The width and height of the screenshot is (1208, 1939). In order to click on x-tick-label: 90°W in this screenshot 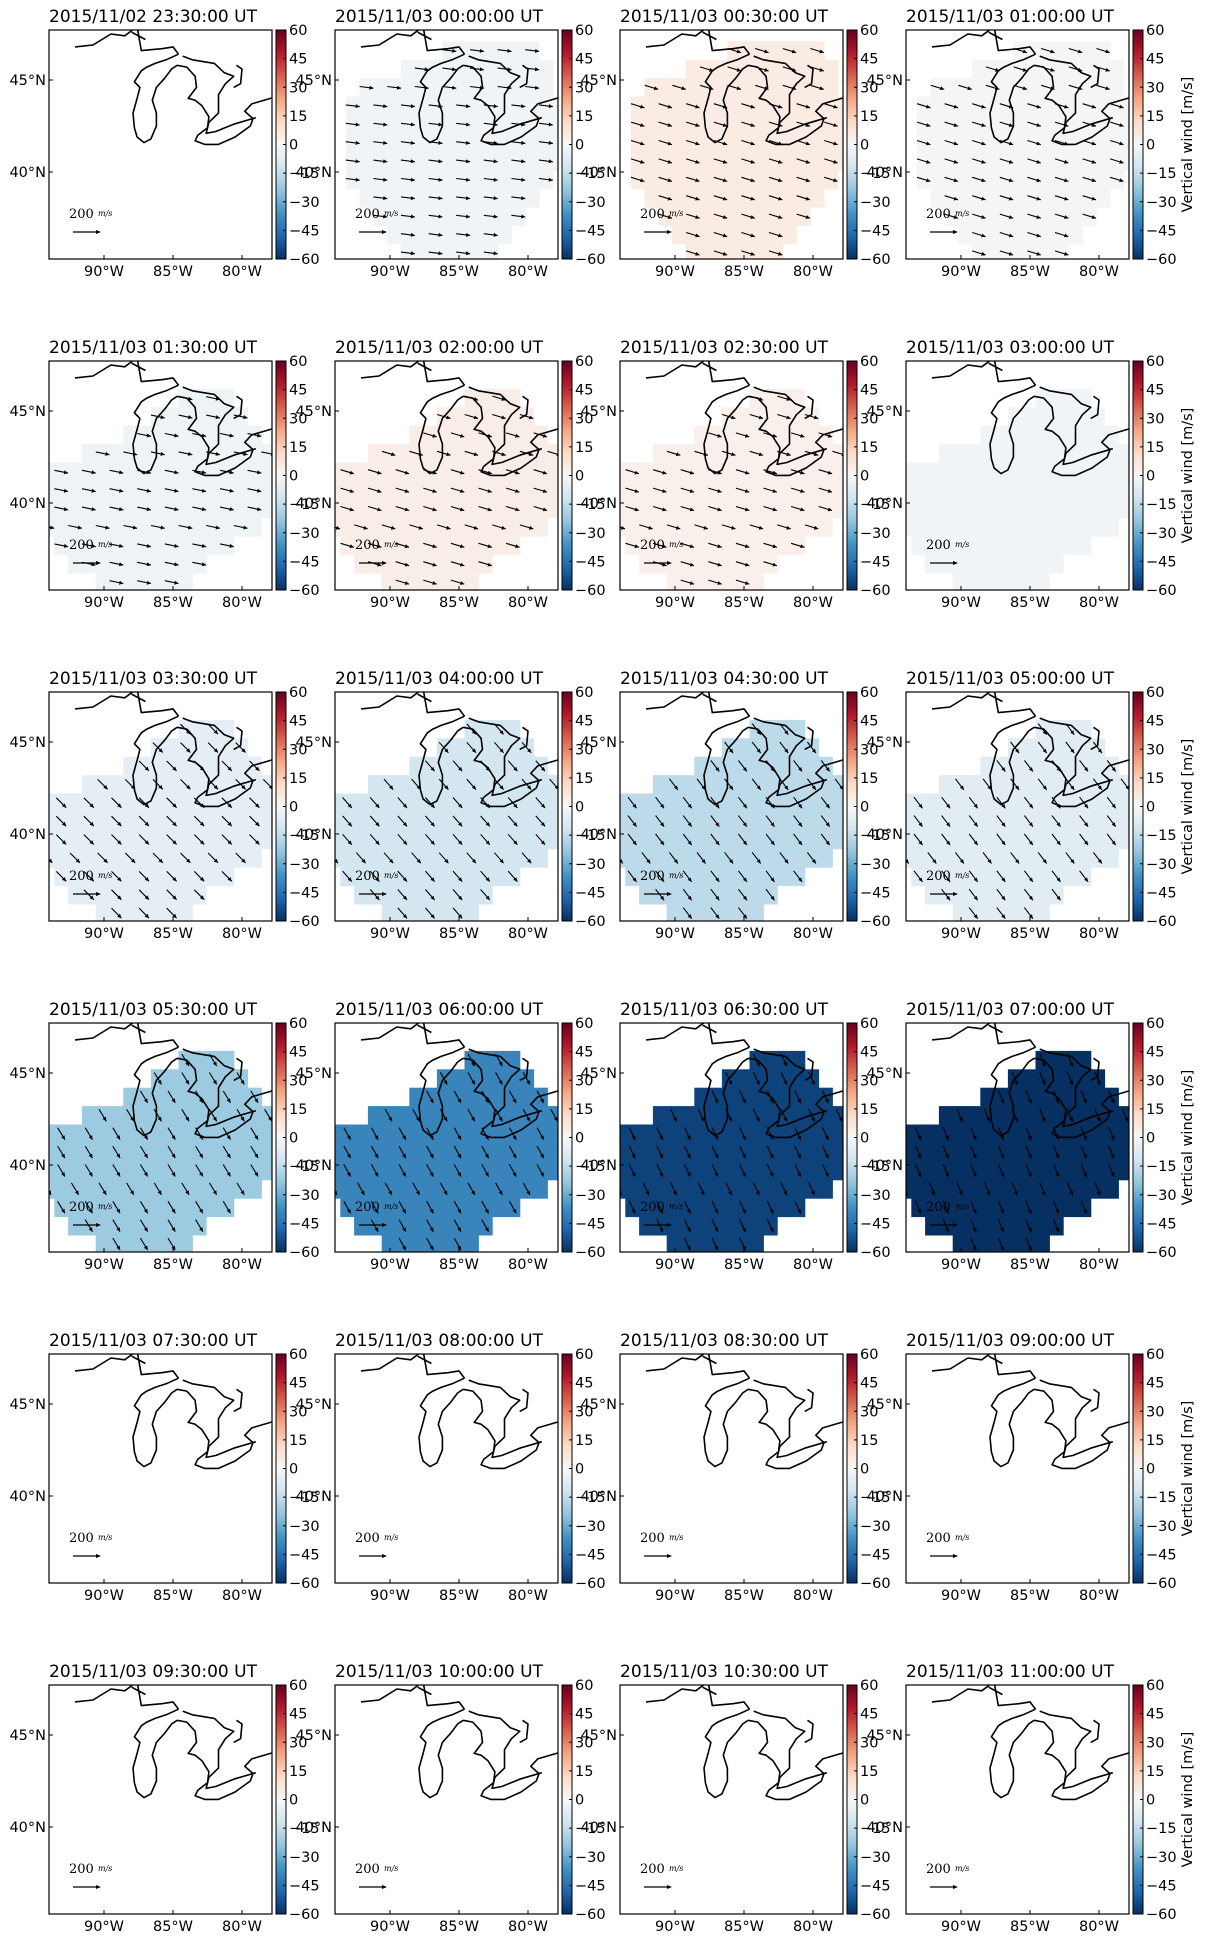, I will do `click(390, 603)`.